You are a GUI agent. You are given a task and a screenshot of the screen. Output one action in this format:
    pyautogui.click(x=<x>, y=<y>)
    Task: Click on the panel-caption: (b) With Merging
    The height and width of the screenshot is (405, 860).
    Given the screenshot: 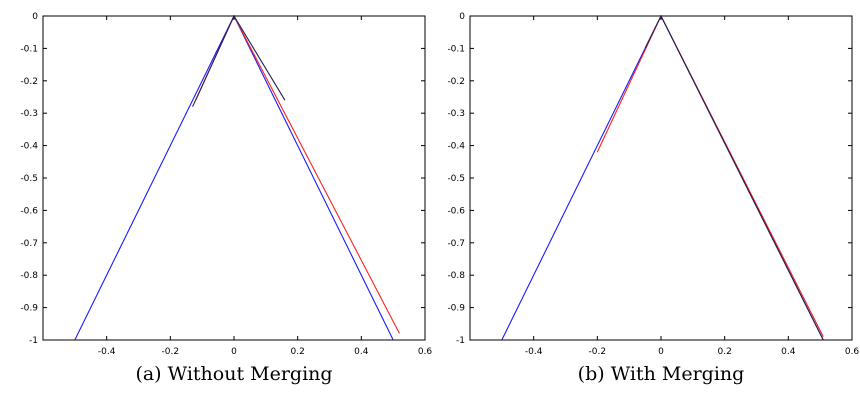 What is the action you would take?
    pyautogui.click(x=661, y=374)
    